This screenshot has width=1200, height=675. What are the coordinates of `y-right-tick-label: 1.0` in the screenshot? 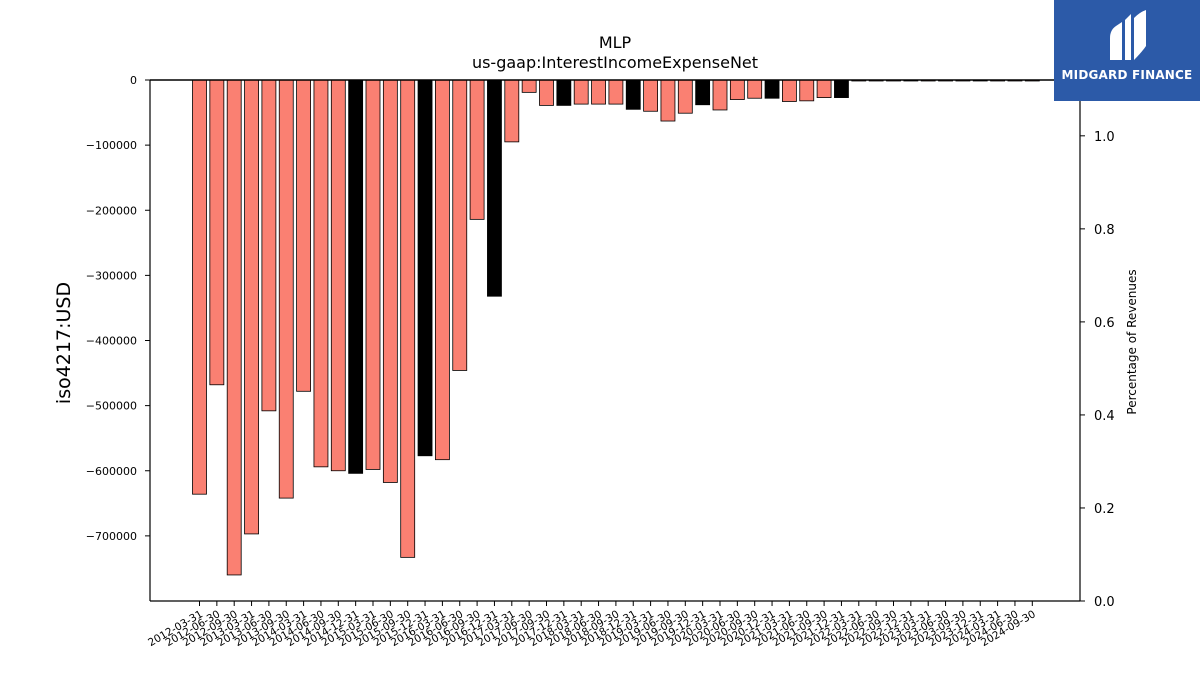 It's located at (1104, 137).